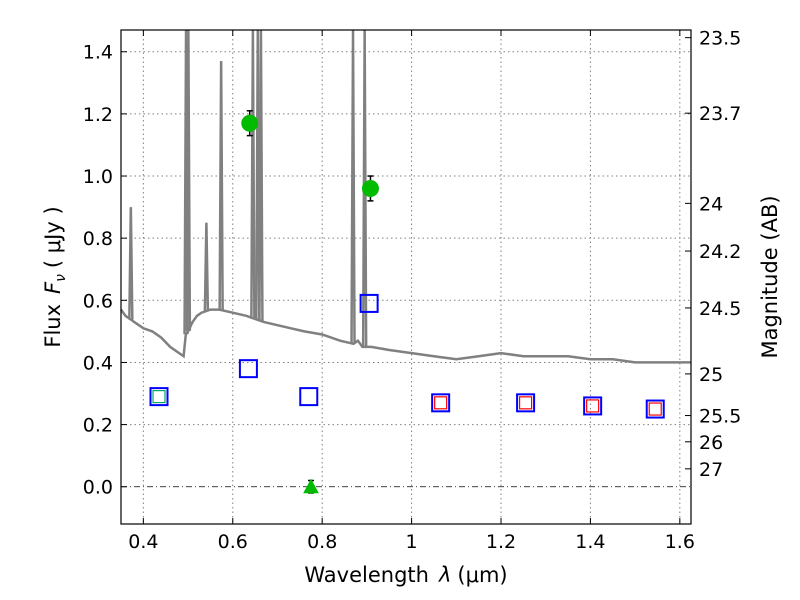 The width and height of the screenshot is (800, 600). I want to click on spectrum-continuum, so click(405, 336).